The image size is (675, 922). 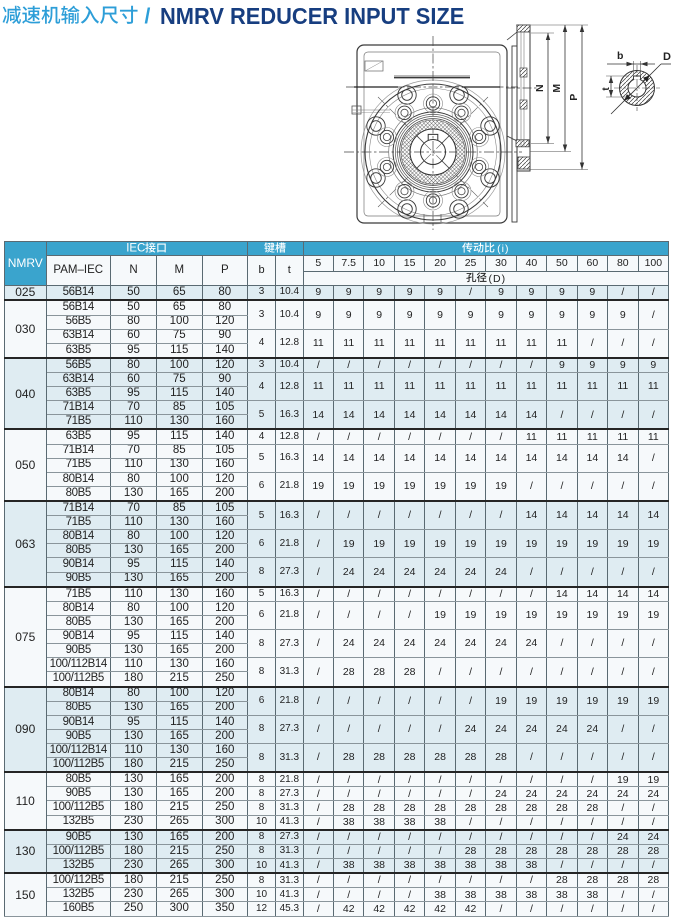 I want to click on svg-text: t, so click(x=606, y=89).